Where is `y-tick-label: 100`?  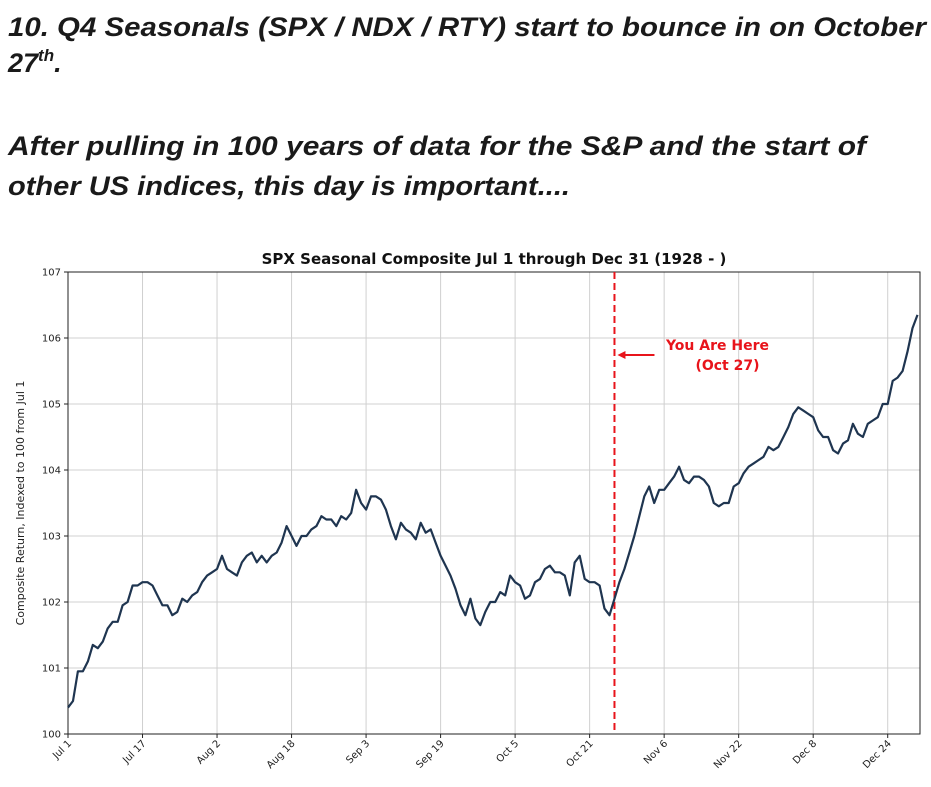
y-tick-label: 100 is located at coordinates (51, 735).